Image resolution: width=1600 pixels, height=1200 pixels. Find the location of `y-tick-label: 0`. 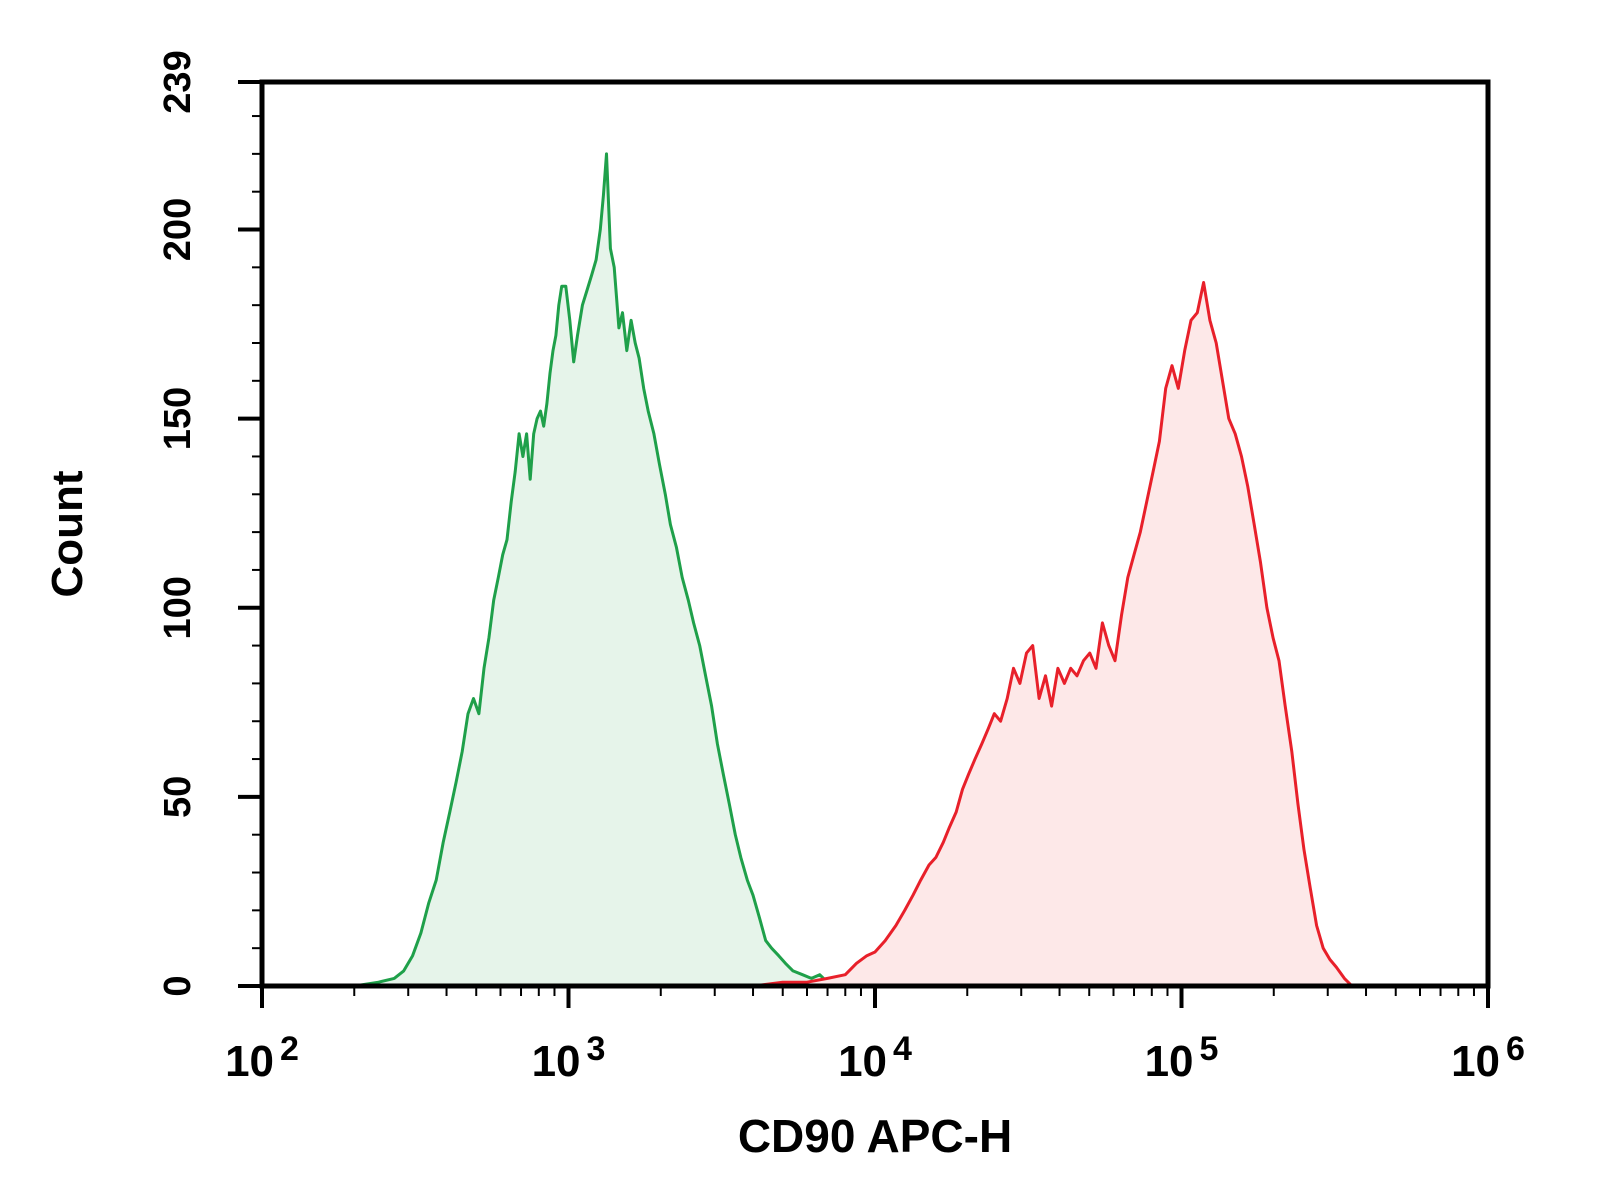

y-tick-label: 0 is located at coordinates (178, 985).